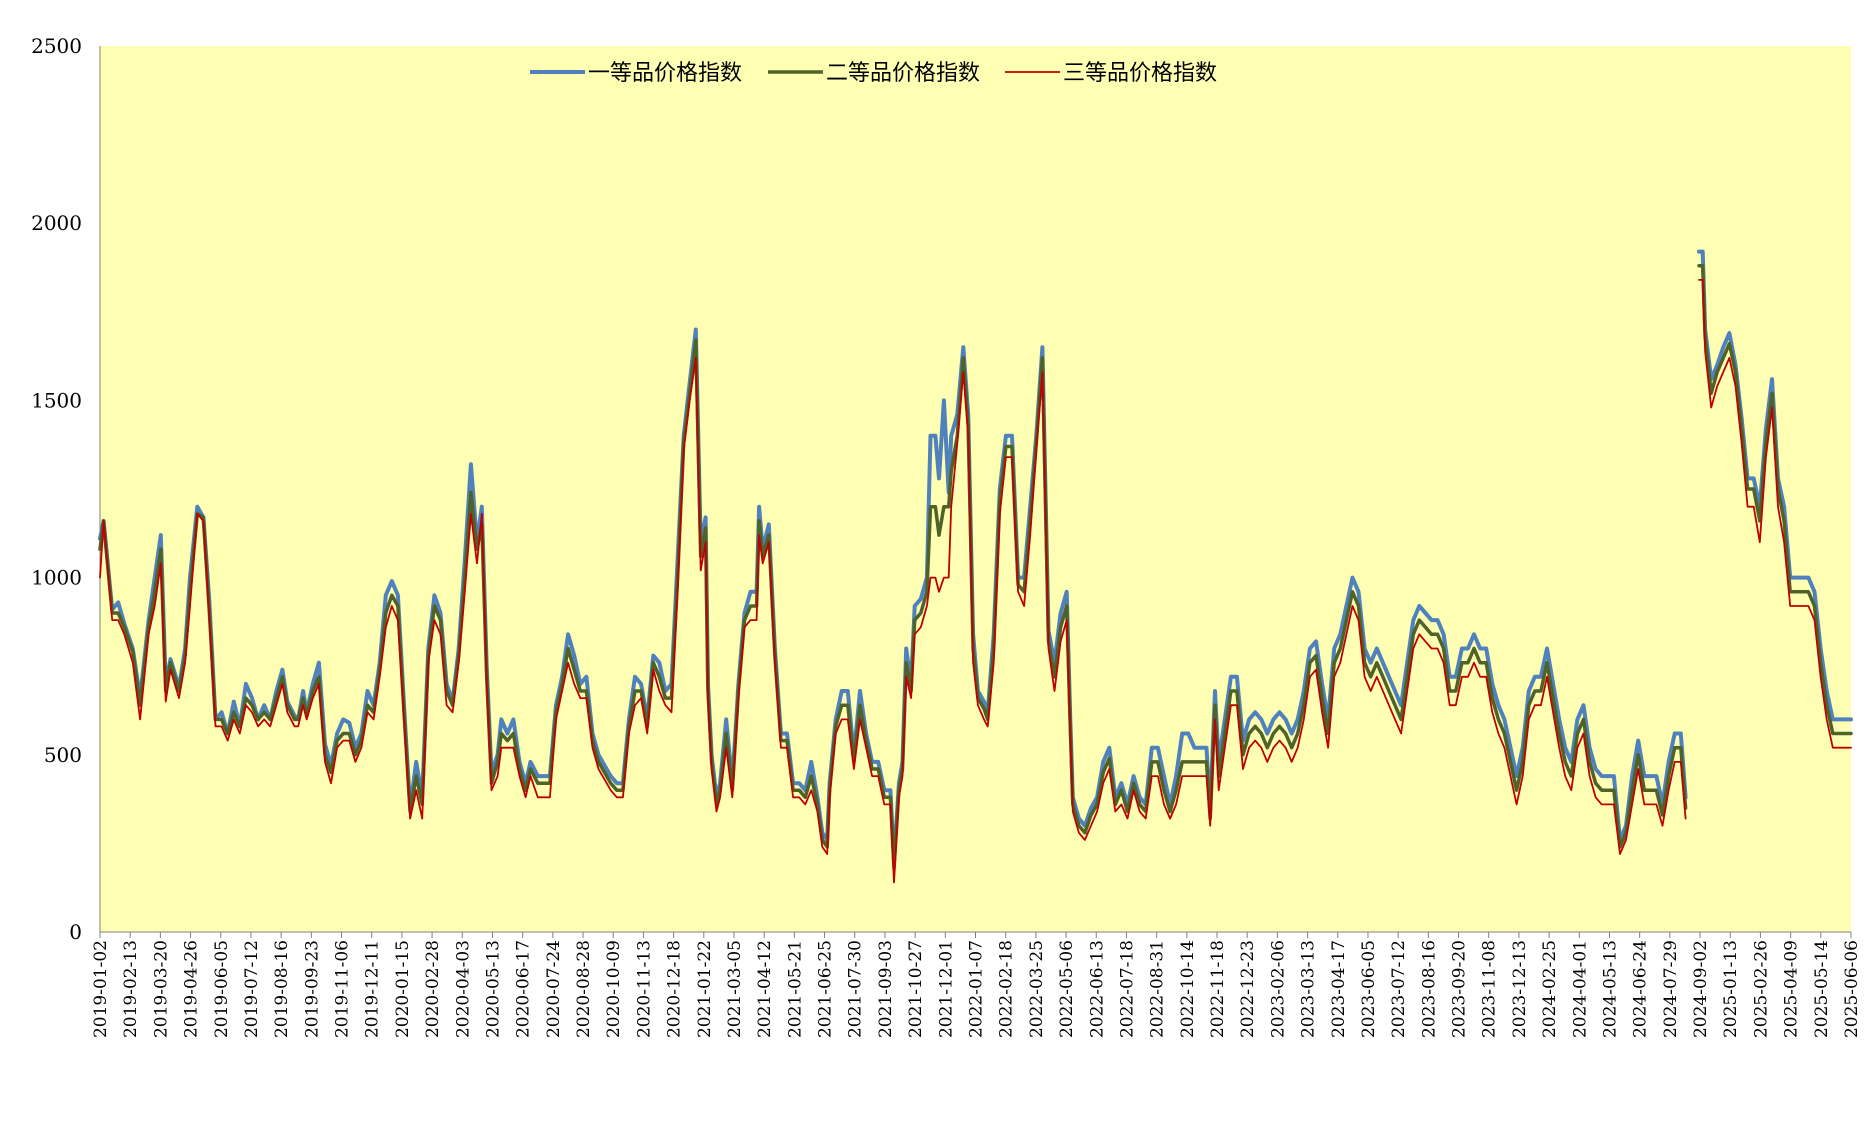  I want to click on x-tick-label: 2022-05-06, so click(1067, 989).